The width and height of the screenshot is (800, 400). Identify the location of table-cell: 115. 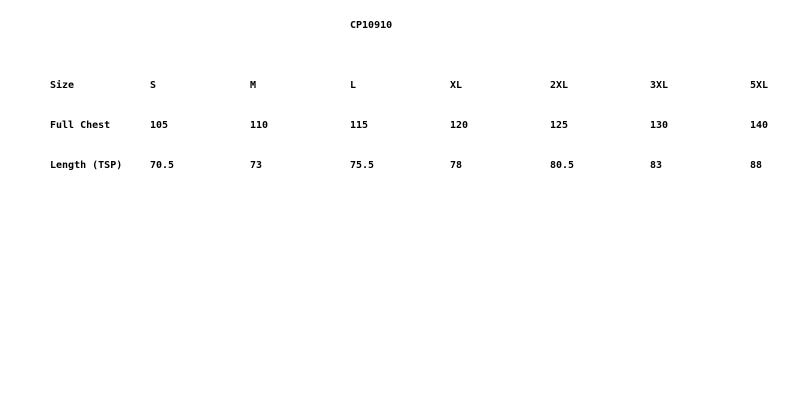
(359, 125).